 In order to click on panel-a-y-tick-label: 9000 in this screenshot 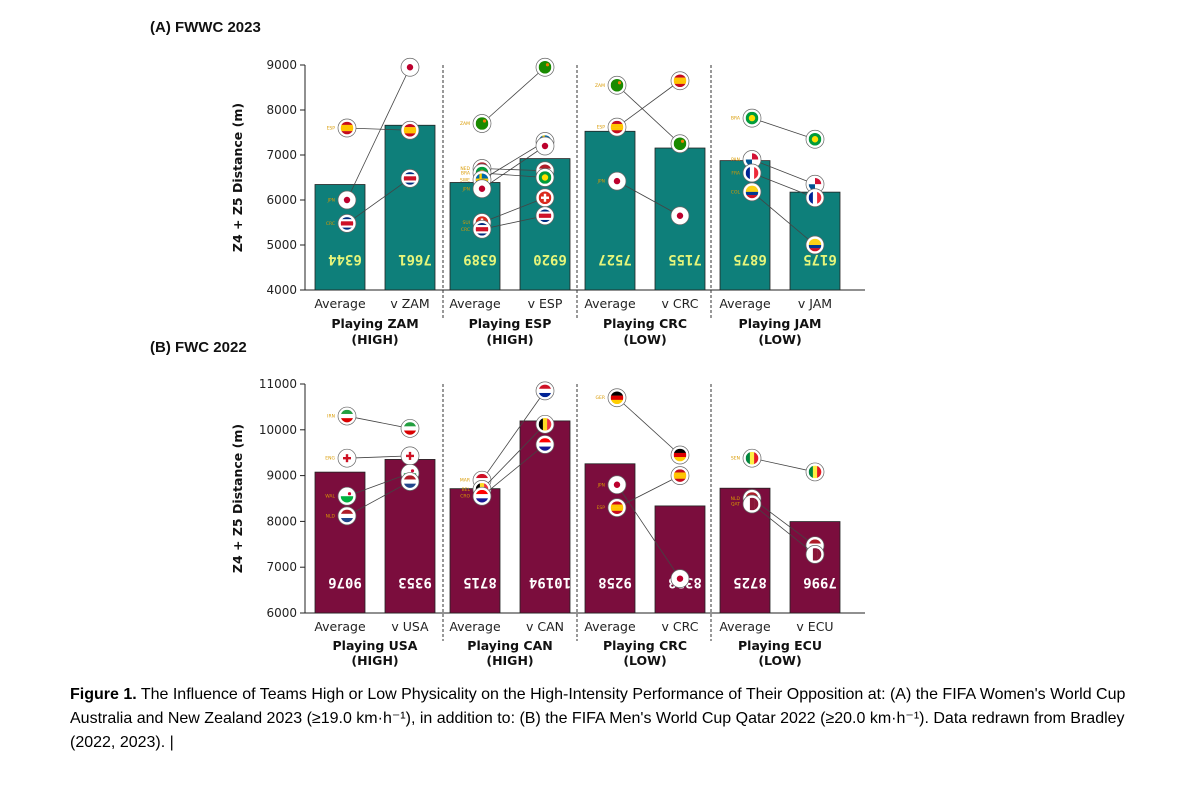, I will do `click(281, 65)`.